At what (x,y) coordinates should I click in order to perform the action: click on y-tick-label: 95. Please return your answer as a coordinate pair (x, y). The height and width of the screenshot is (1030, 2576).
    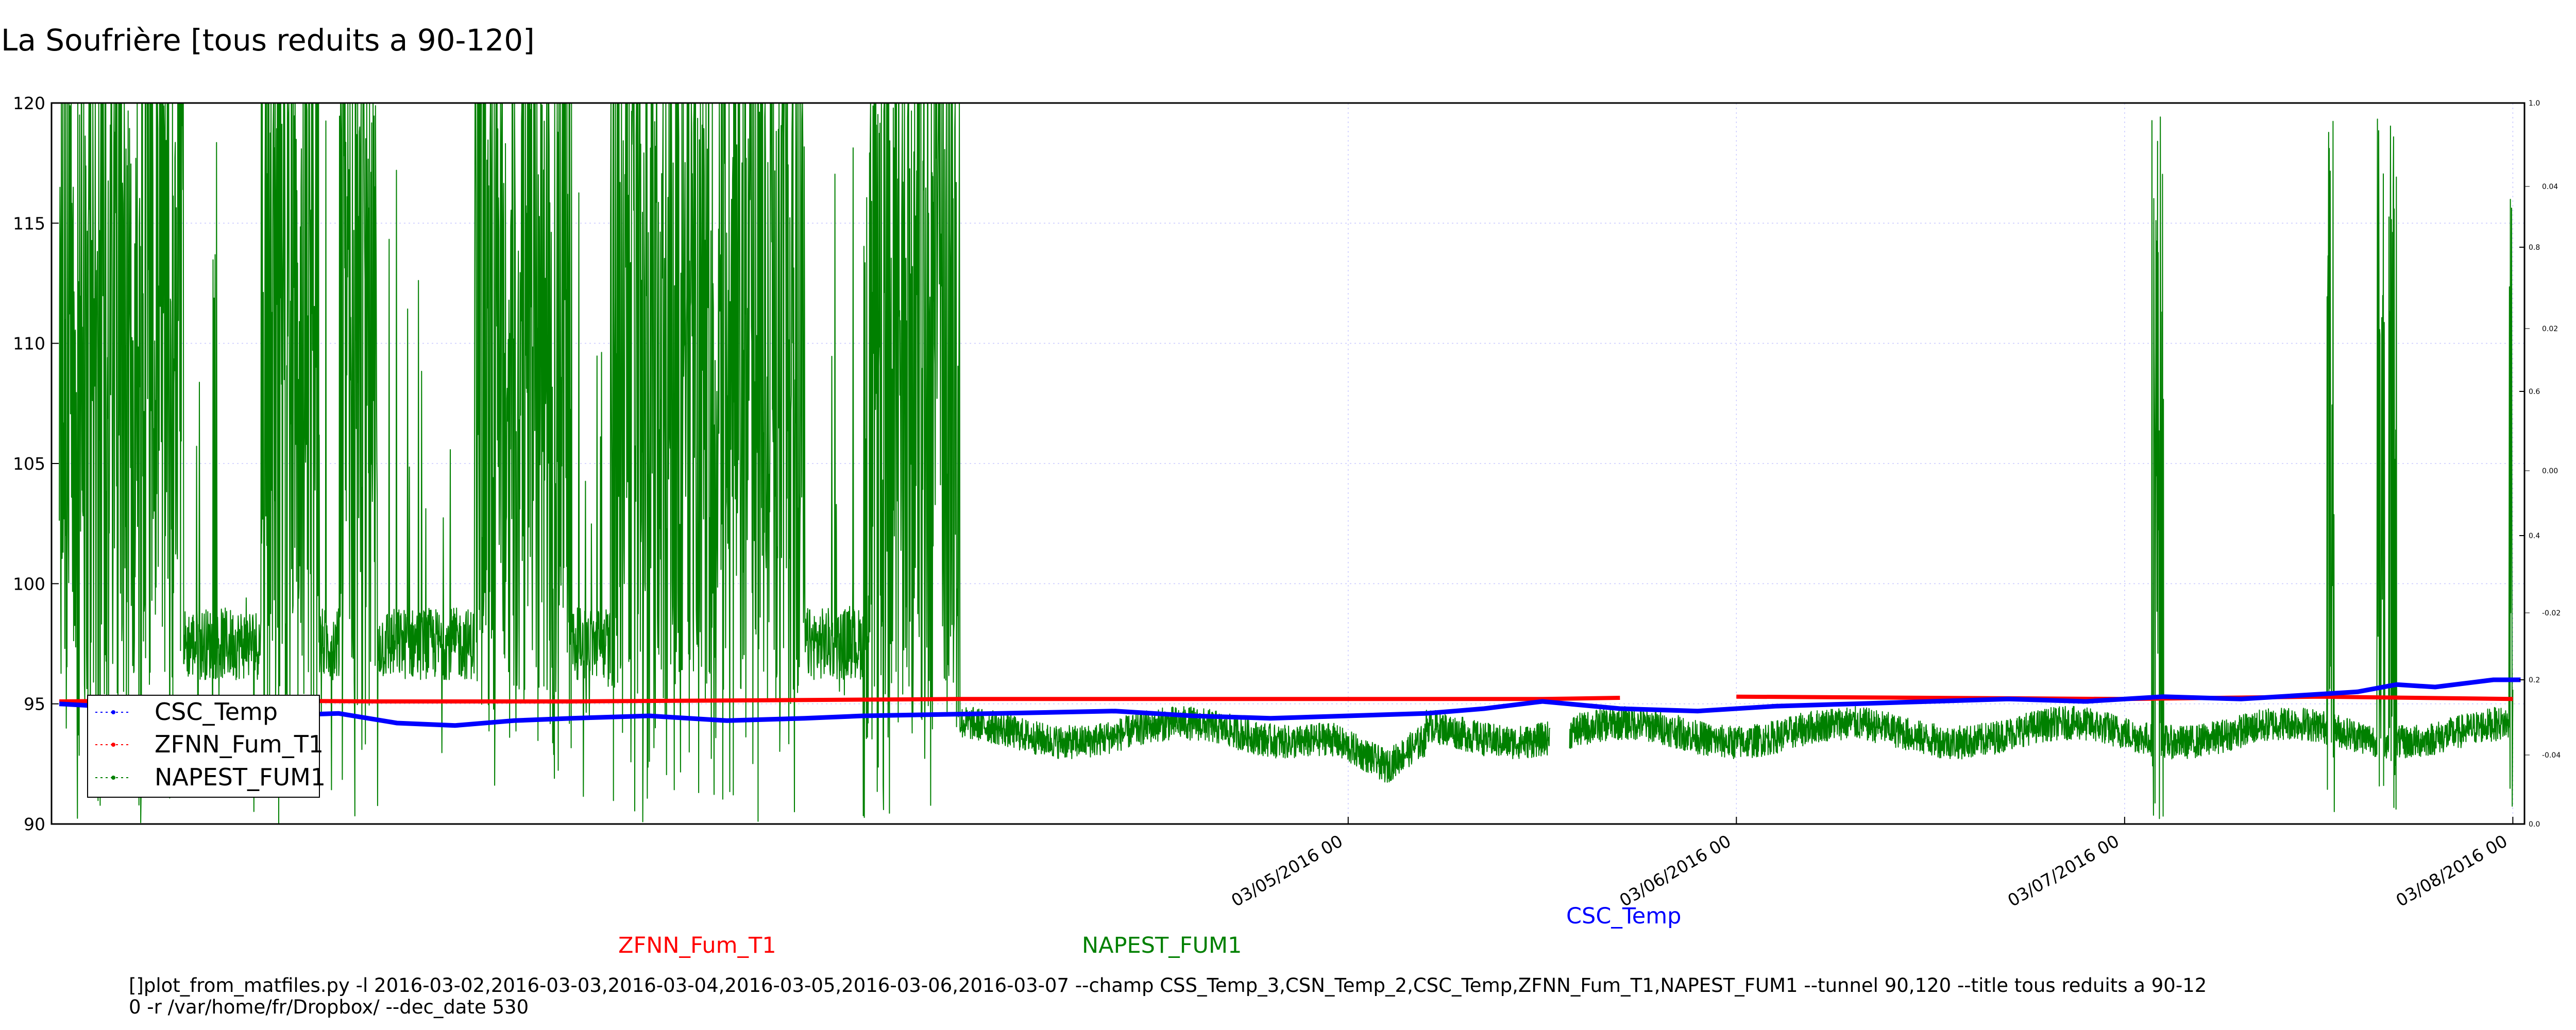
    Looking at the image, I should click on (35, 704).